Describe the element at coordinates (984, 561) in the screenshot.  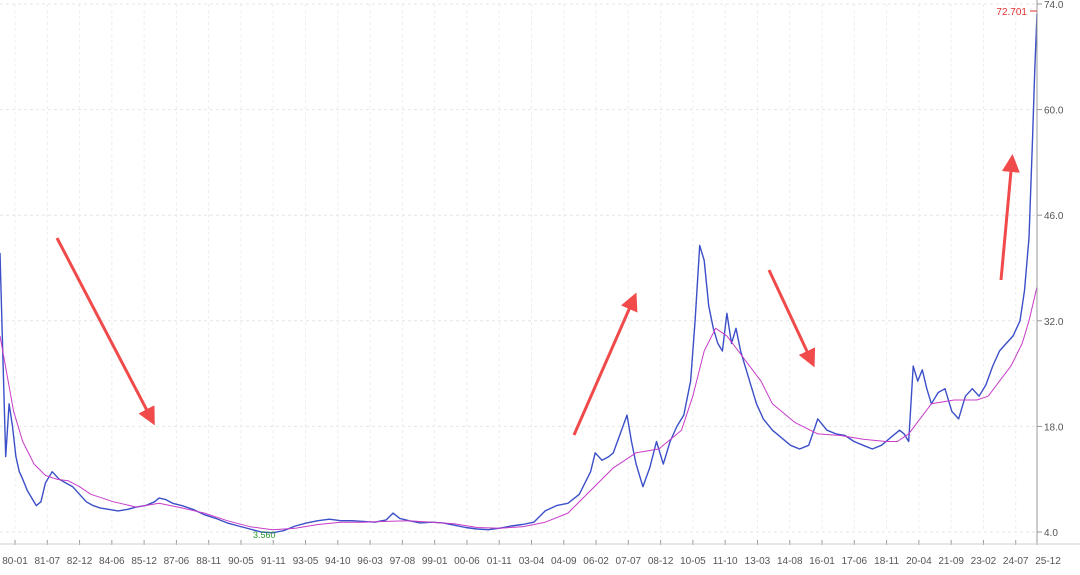
I see `x-tick-label: 23-02` at that location.